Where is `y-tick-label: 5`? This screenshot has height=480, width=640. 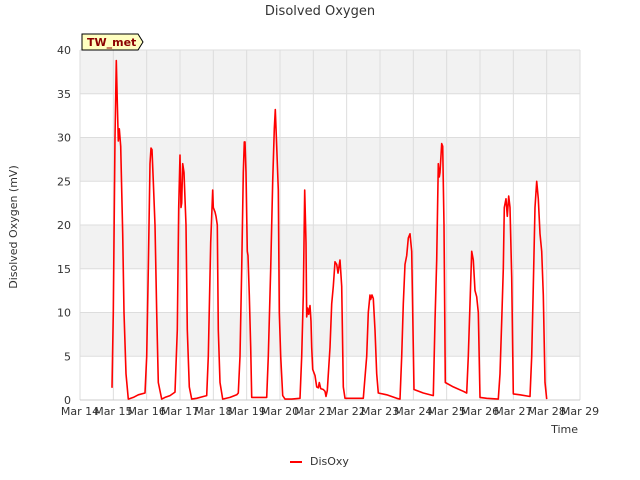 y-tick-label: 5 is located at coordinates (67, 356).